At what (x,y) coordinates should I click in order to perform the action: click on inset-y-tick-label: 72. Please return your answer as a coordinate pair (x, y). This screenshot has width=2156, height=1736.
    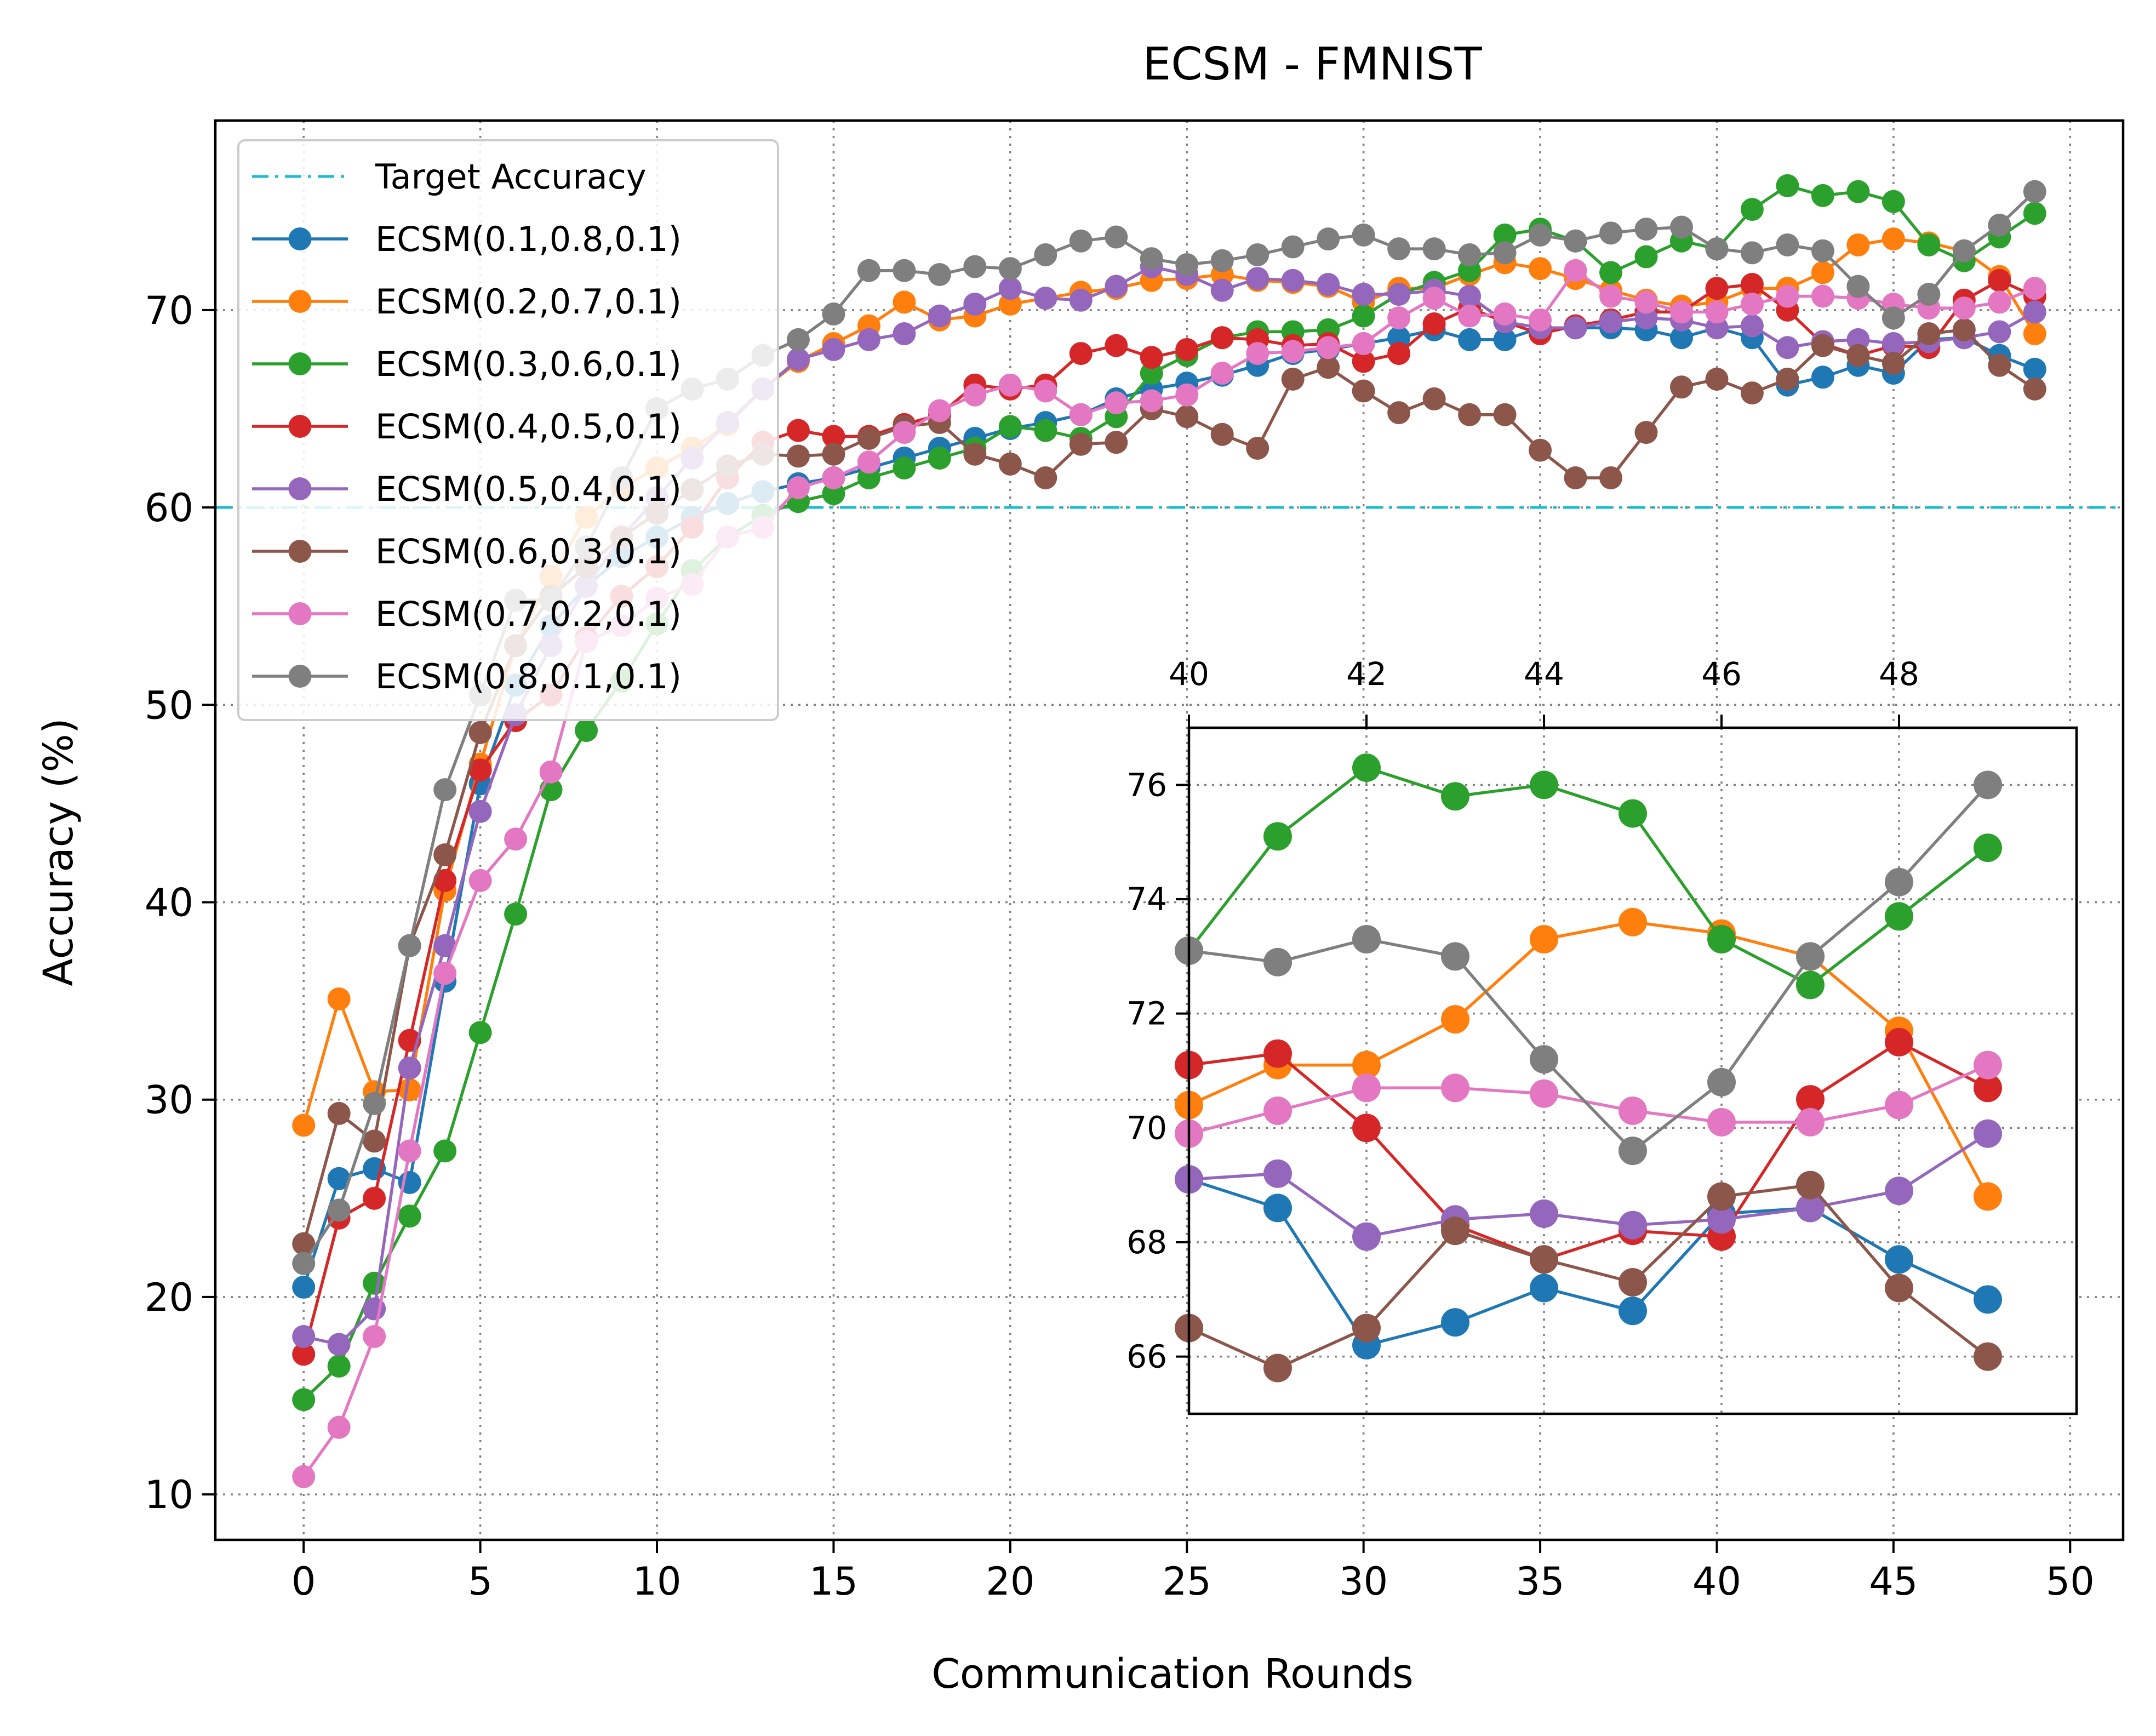
    Looking at the image, I should click on (1146, 1014).